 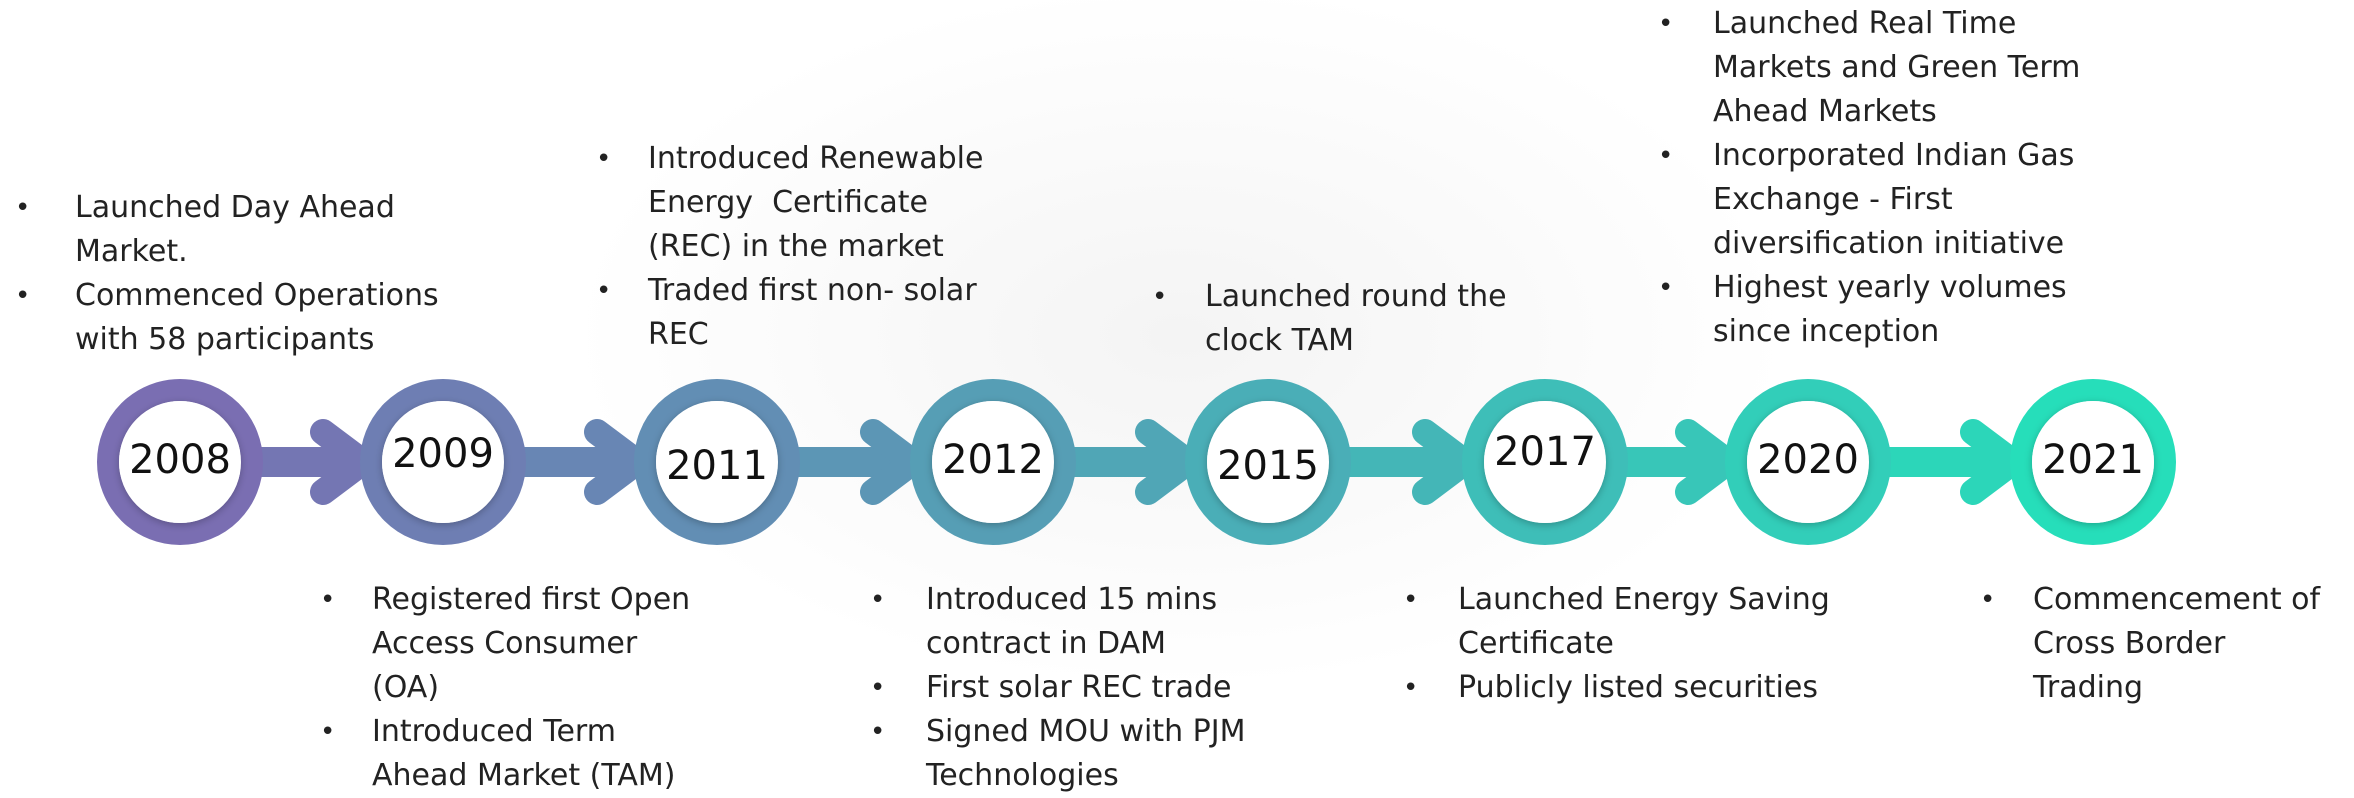 I want to click on year-label: 2017, so click(x=1545, y=452).